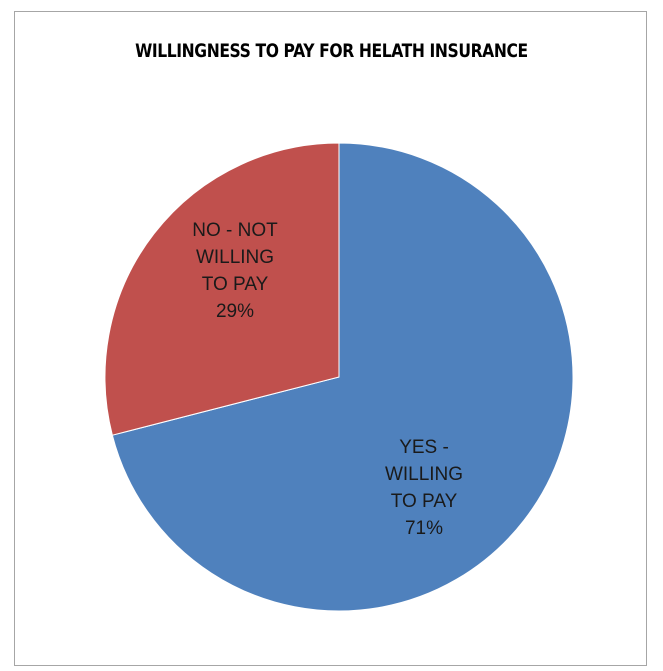 This screenshot has width=663, height=671. What do you see at coordinates (424, 488) in the screenshot?
I see `pie-slice-label-0: YES - WILLING TO PAY 71%` at bounding box center [424, 488].